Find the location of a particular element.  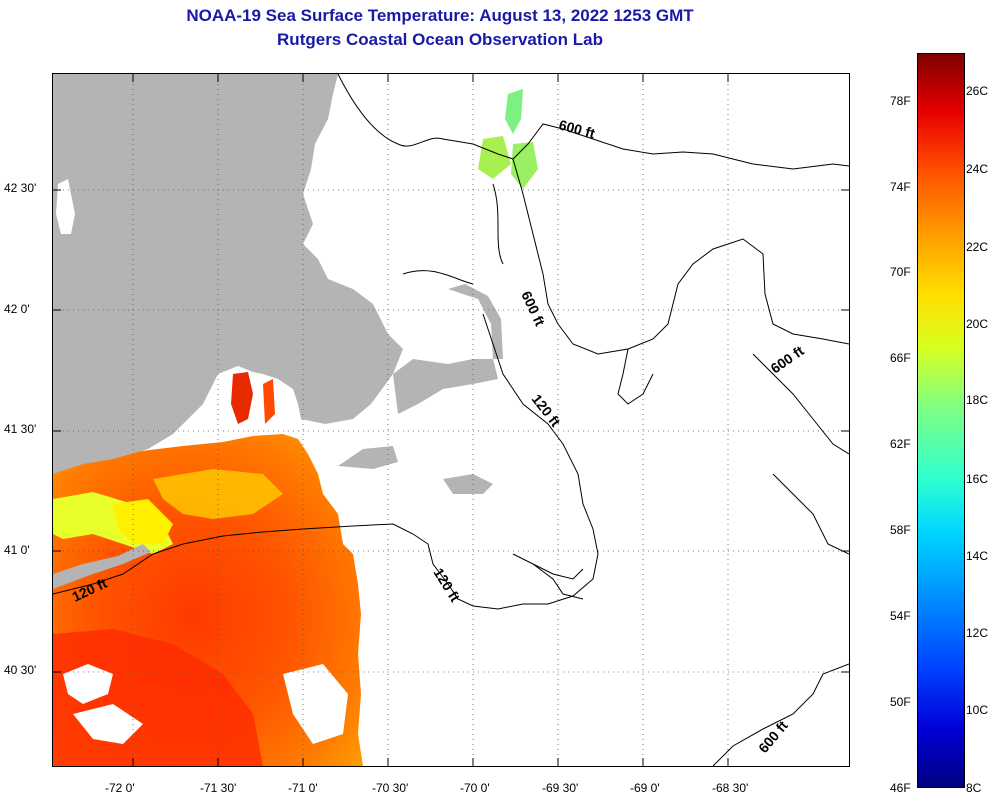

lat-label-42-0: 42 0' is located at coordinates (17, 309).